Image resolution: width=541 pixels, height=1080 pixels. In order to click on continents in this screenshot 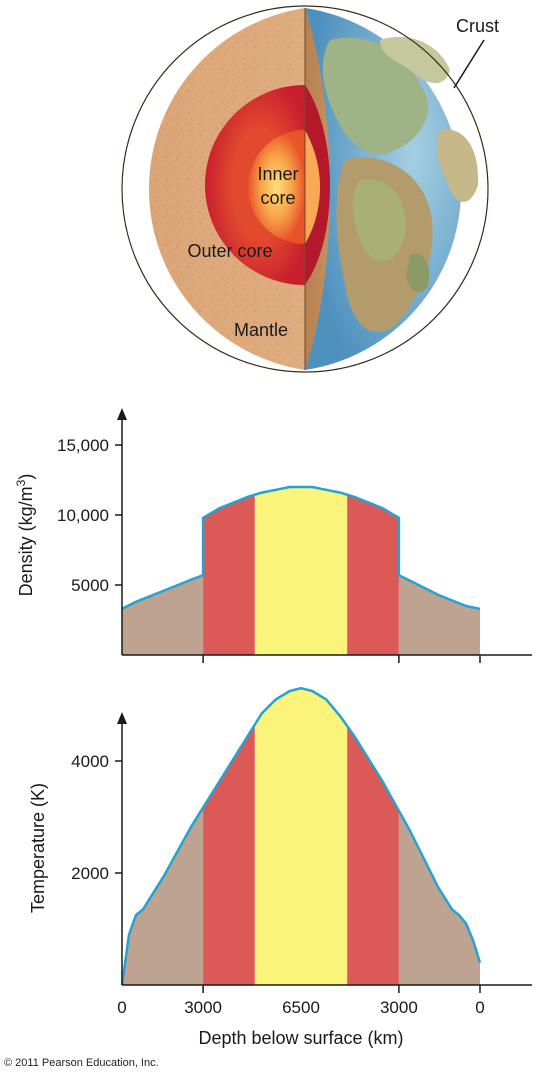, I will do `click(400, 184)`.